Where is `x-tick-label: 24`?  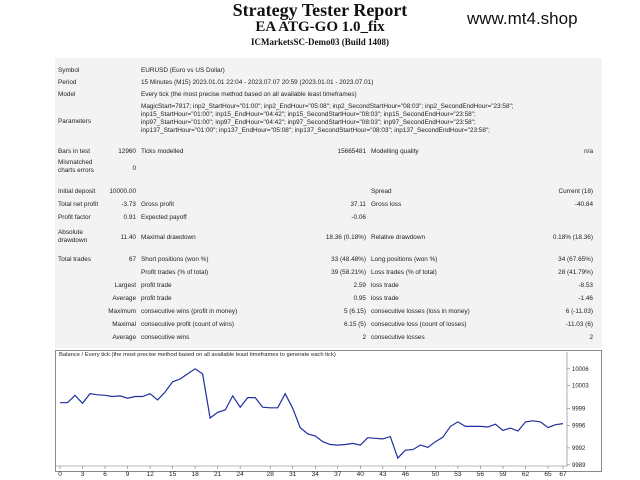 x-tick-label: 24 is located at coordinates (241, 474).